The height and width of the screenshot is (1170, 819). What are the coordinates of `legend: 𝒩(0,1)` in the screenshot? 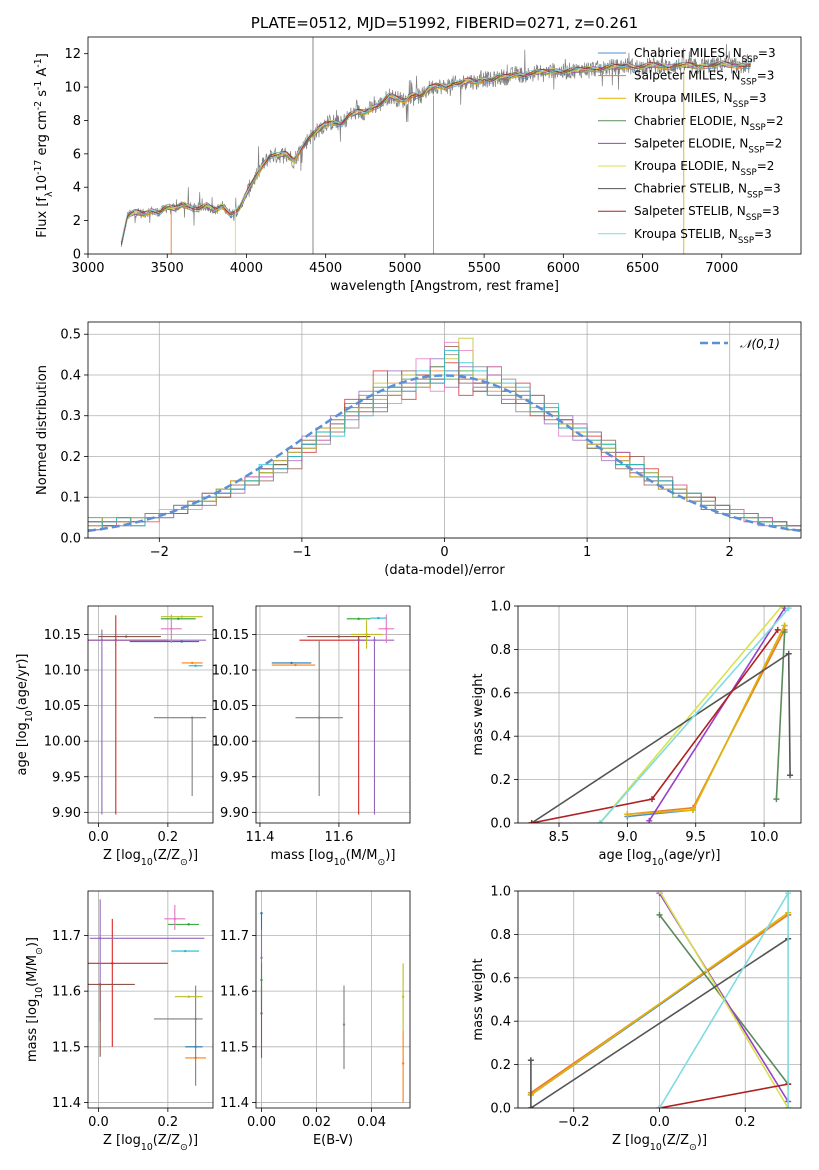 It's located at (740, 344).